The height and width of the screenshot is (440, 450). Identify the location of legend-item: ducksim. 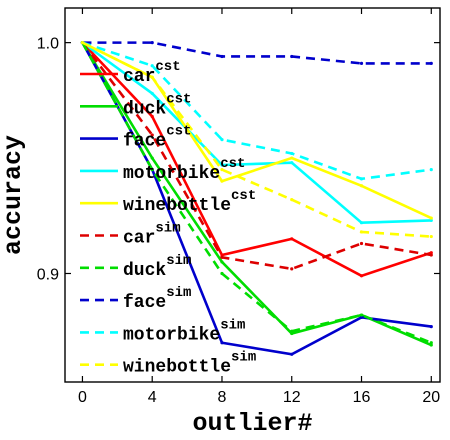
(135, 267).